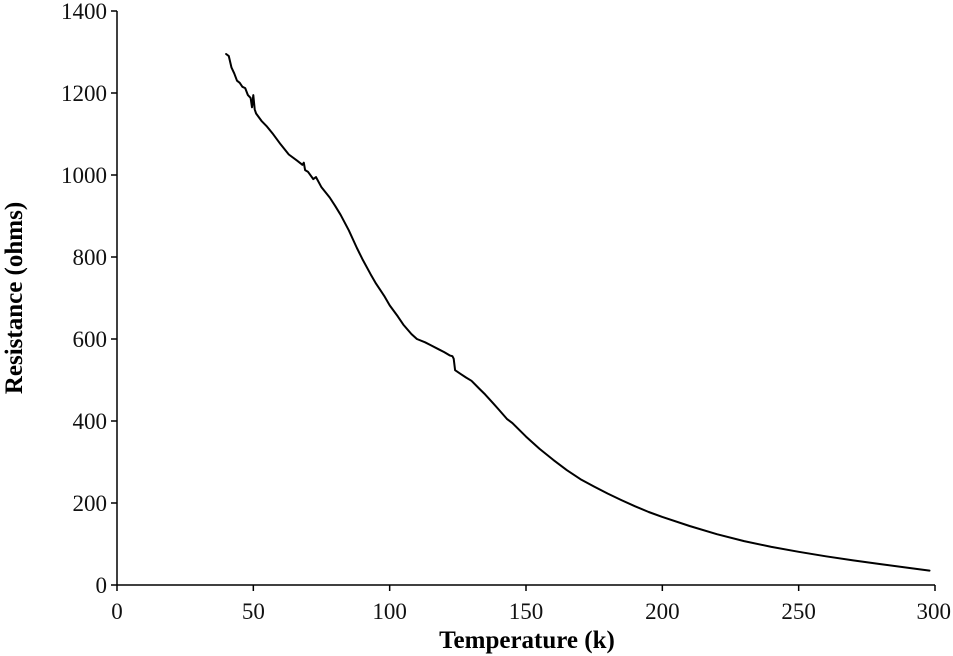  Describe the element at coordinates (253, 611) in the screenshot. I see `x-tick-label: 50` at that location.